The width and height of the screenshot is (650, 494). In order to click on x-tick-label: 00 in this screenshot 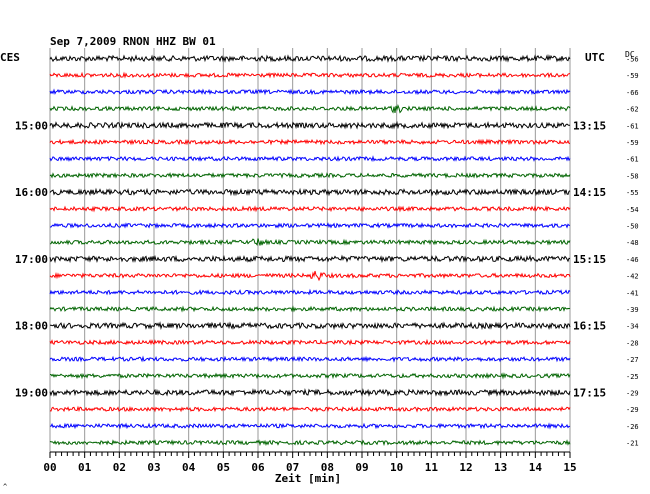, I will do `click(49, 467)`.